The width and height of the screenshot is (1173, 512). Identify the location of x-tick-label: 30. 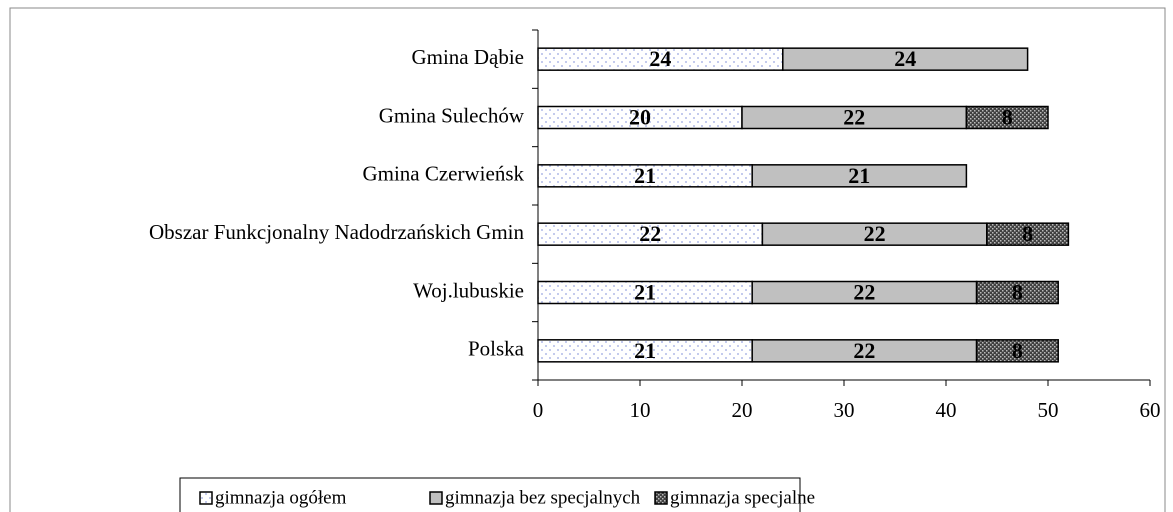
(844, 410).